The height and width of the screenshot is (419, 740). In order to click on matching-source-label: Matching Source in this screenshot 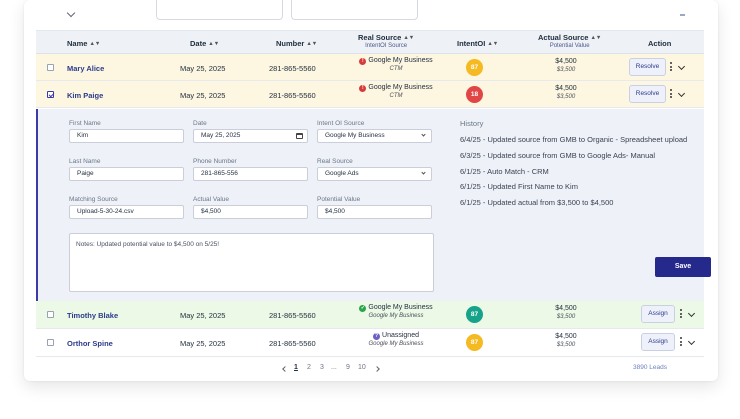, I will do `click(93, 199)`.